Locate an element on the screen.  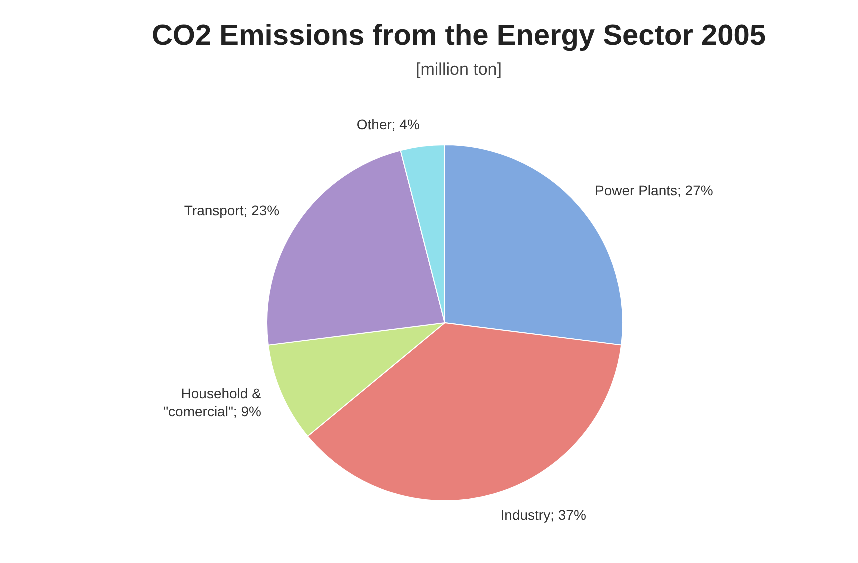
slice-label: Other; 4% is located at coordinates (388, 124).